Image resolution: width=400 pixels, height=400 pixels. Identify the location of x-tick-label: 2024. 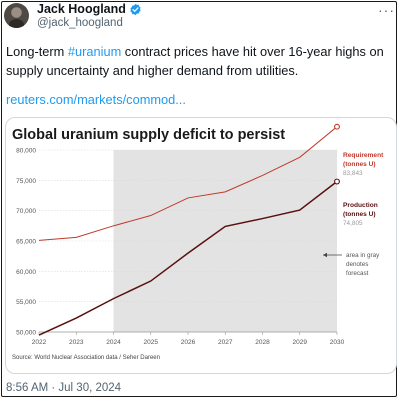
(113, 342).